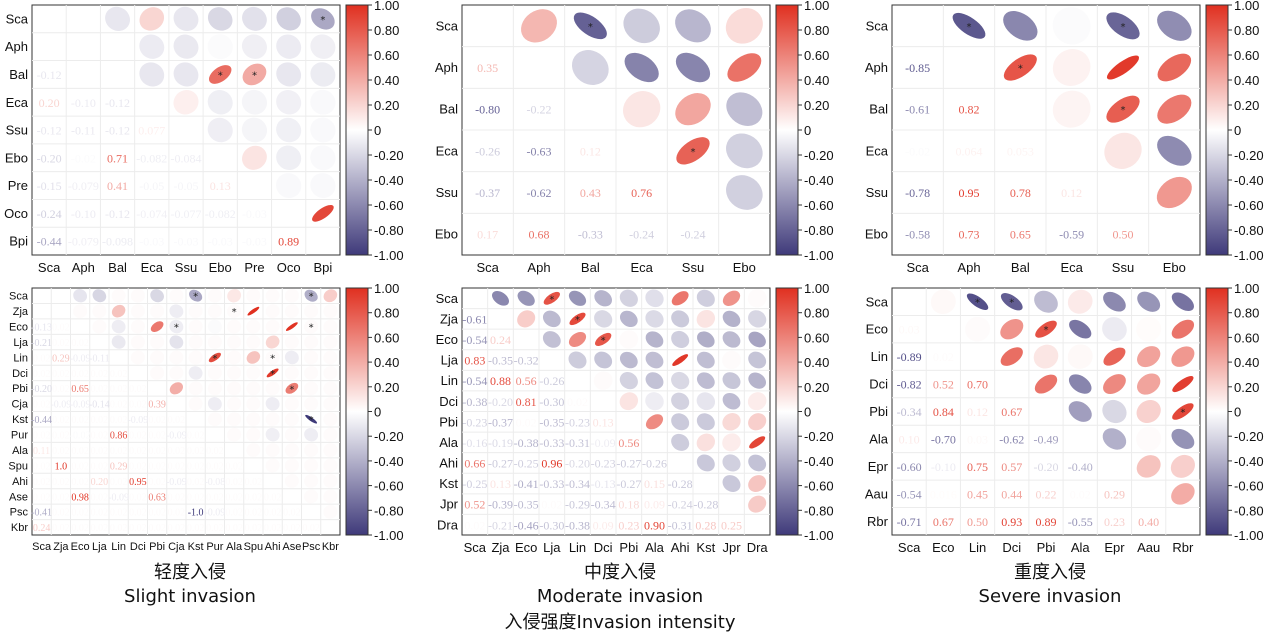 This screenshot has width=1269, height=635. Describe the element at coordinates (1246, 362) in the screenshot. I see `colorbar-tick-label: 0.40` at that location.